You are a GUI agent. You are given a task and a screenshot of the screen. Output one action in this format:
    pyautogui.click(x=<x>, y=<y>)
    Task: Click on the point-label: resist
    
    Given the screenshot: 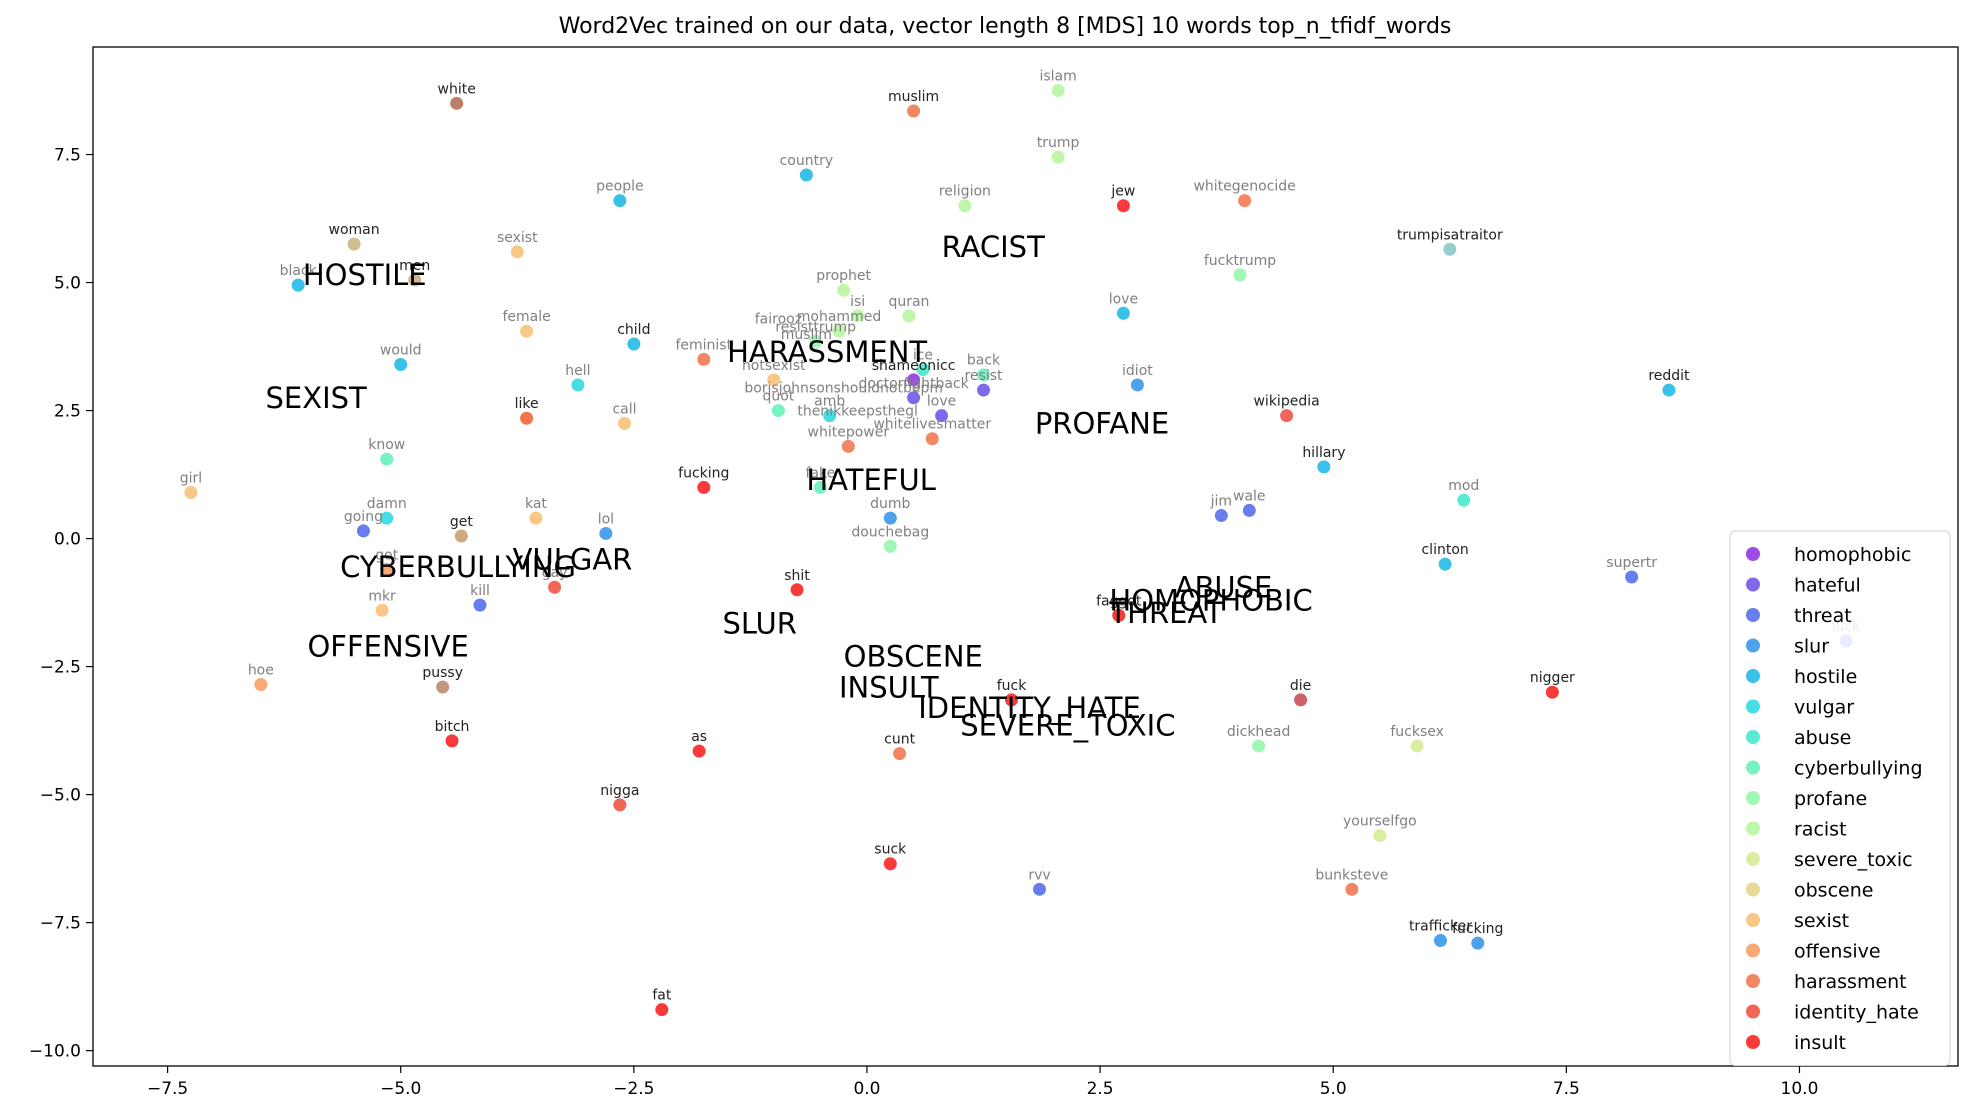 What is the action you would take?
    pyautogui.click(x=984, y=376)
    